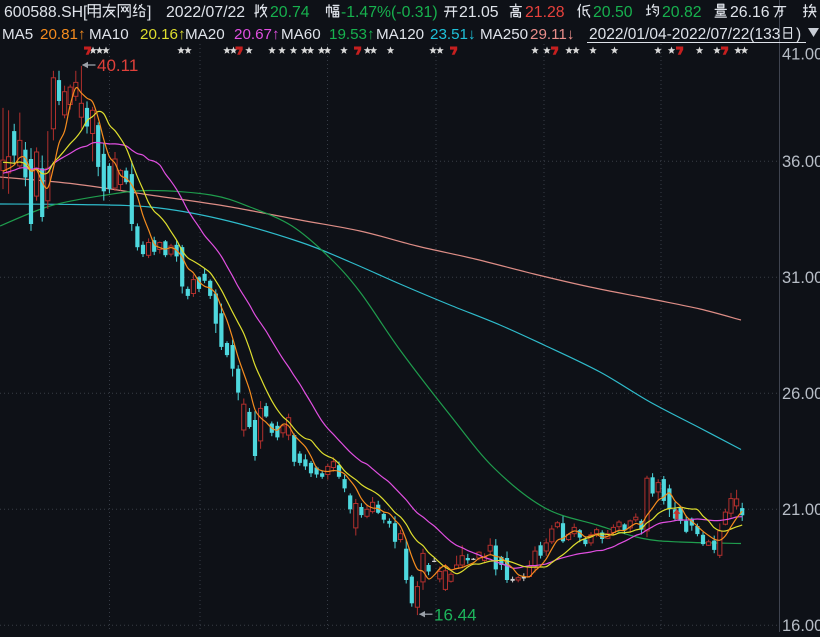 The width and height of the screenshot is (820, 637). I want to click on svg-text: 16.00, so click(801, 624).